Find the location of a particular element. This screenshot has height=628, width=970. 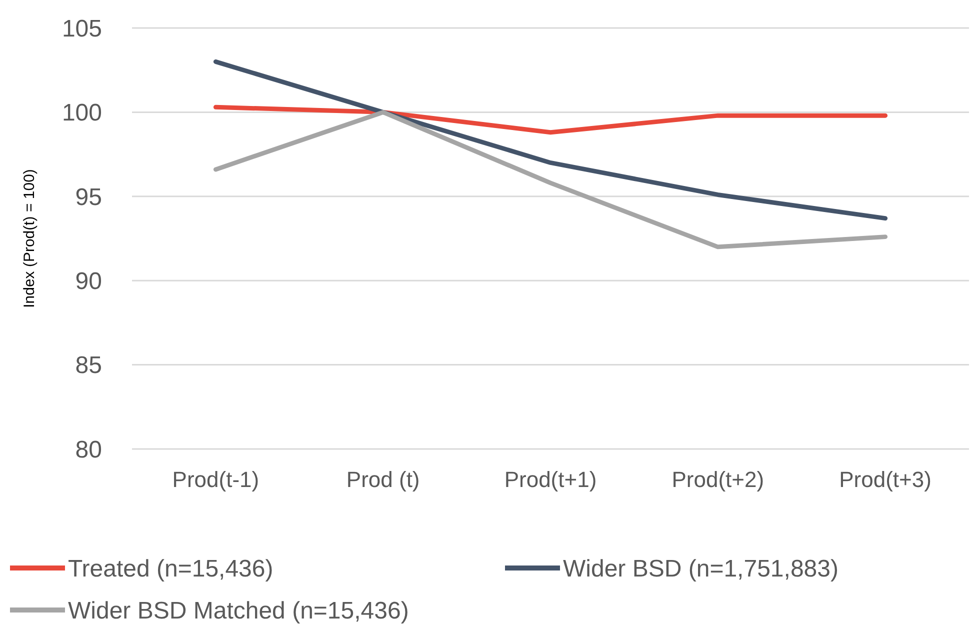

legend-label: Treated (n=15,436) is located at coordinates (171, 568).